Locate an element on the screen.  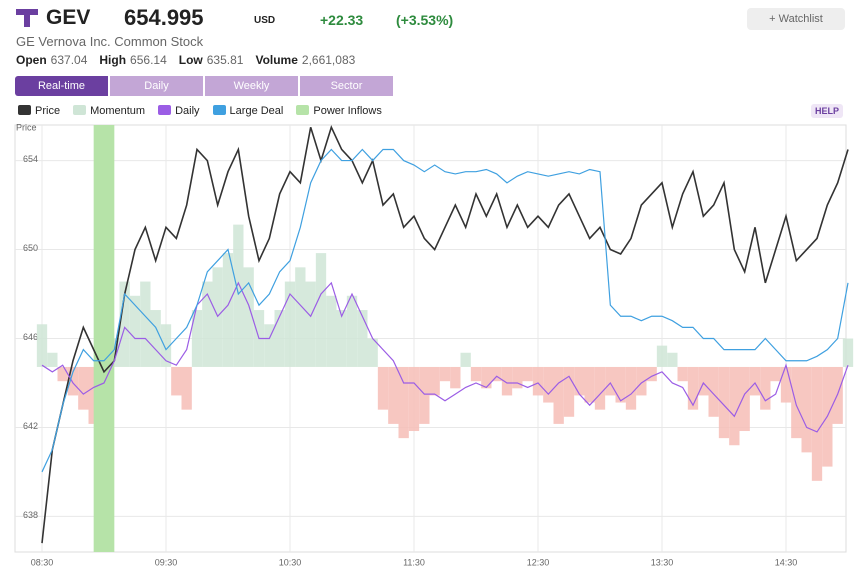
price: 654.995 is located at coordinates (164, 17).